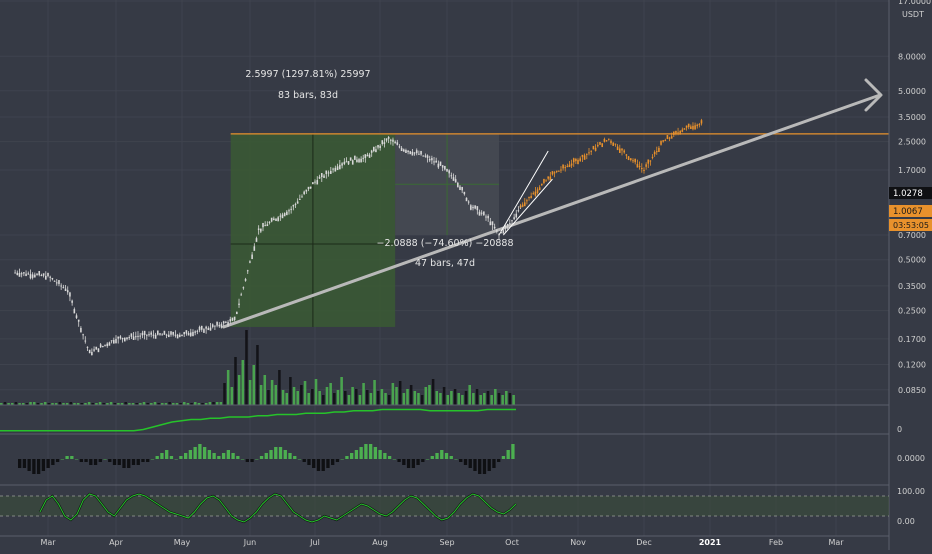 The width and height of the screenshot is (932, 554). I want to click on time-tick-5: Aug, so click(380, 542).